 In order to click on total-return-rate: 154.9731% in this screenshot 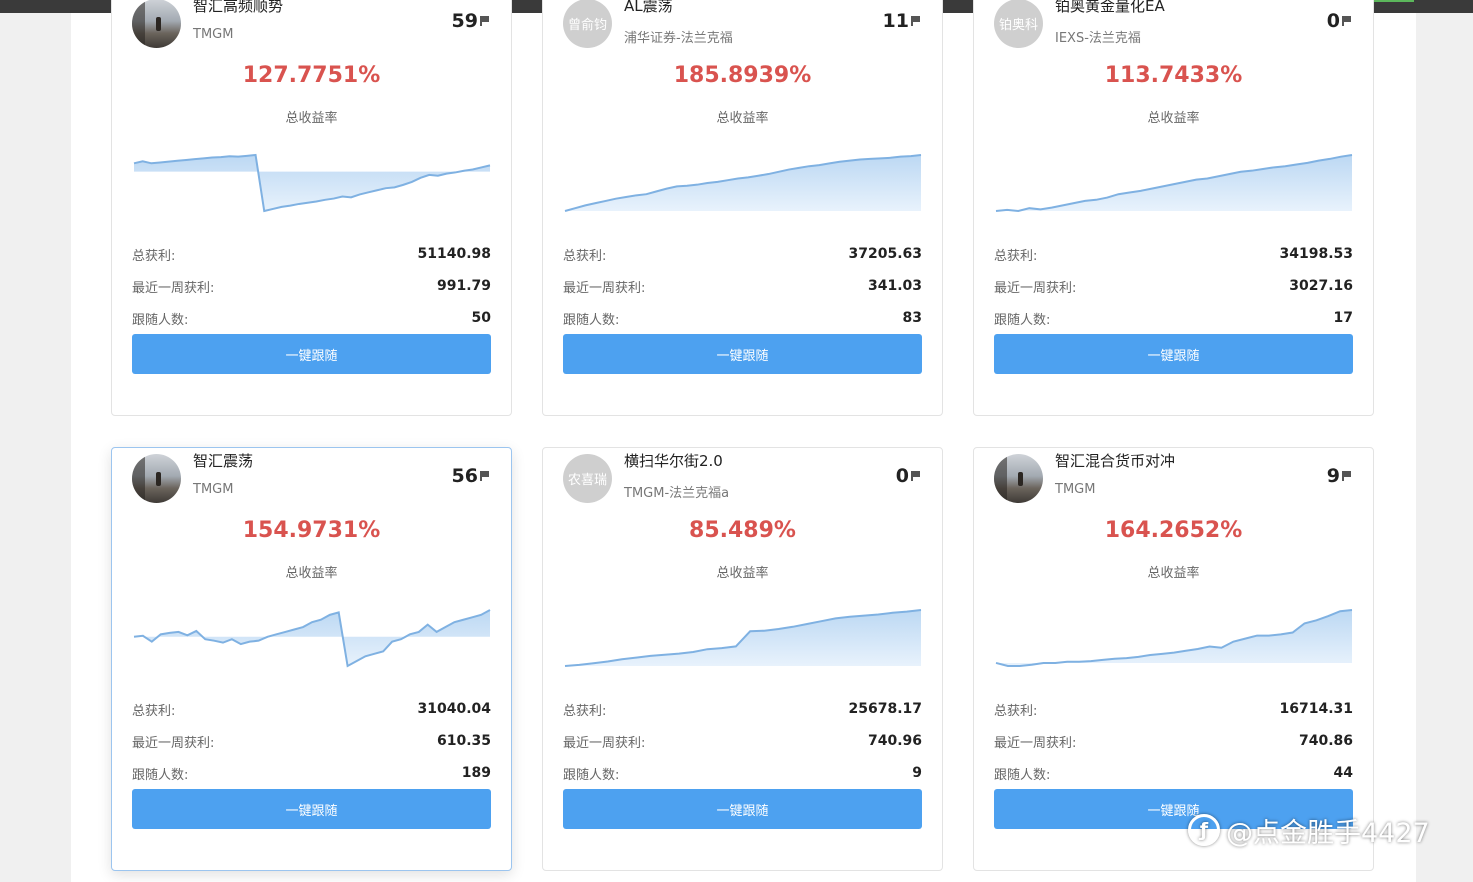, I will do `click(311, 530)`.